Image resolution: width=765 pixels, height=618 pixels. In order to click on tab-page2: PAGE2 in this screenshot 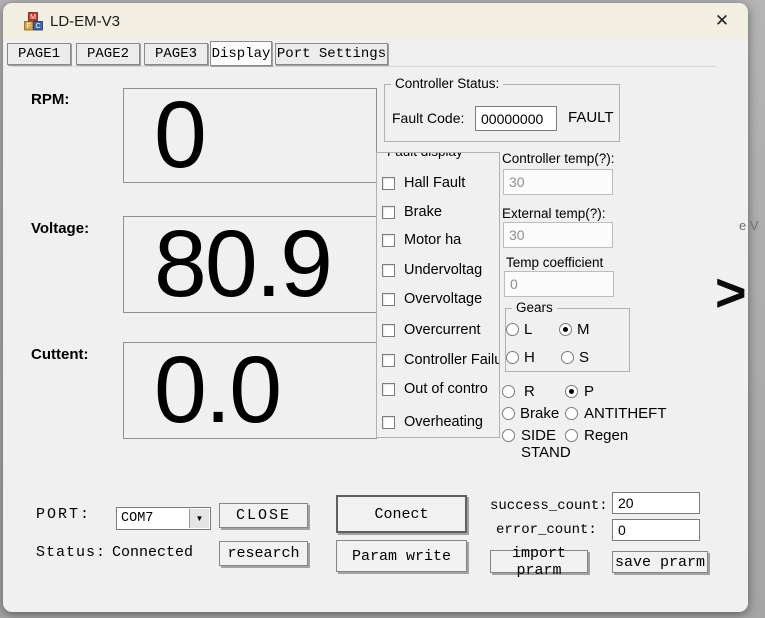, I will do `click(108, 54)`.